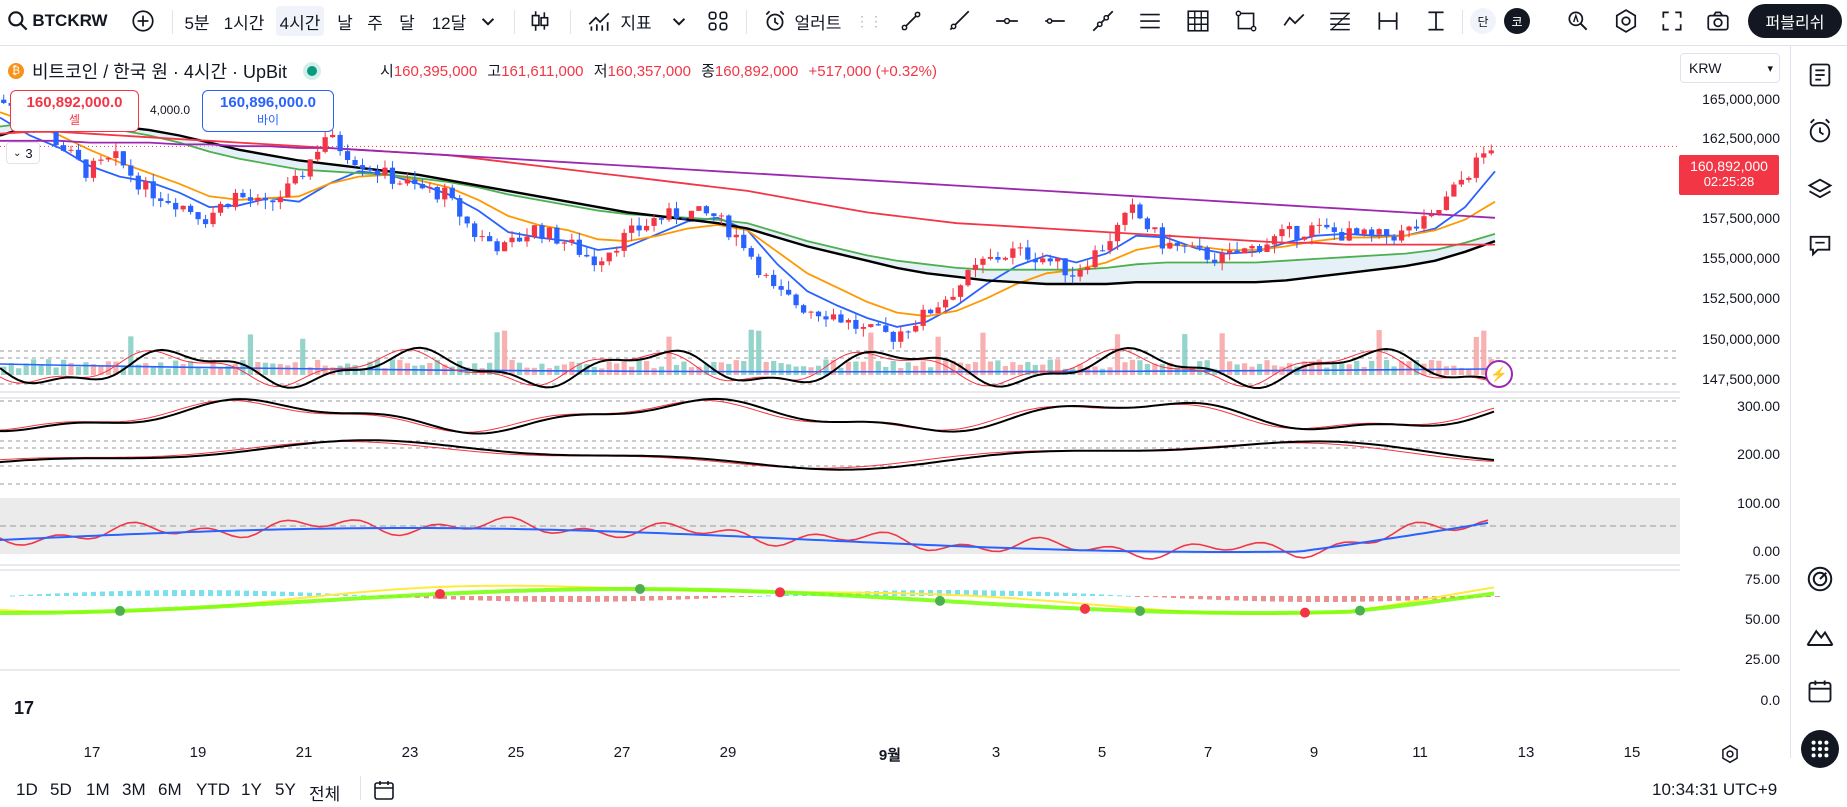 This screenshot has height=807, width=1847. I want to click on parallel-channel-icon, so click(1150, 21).